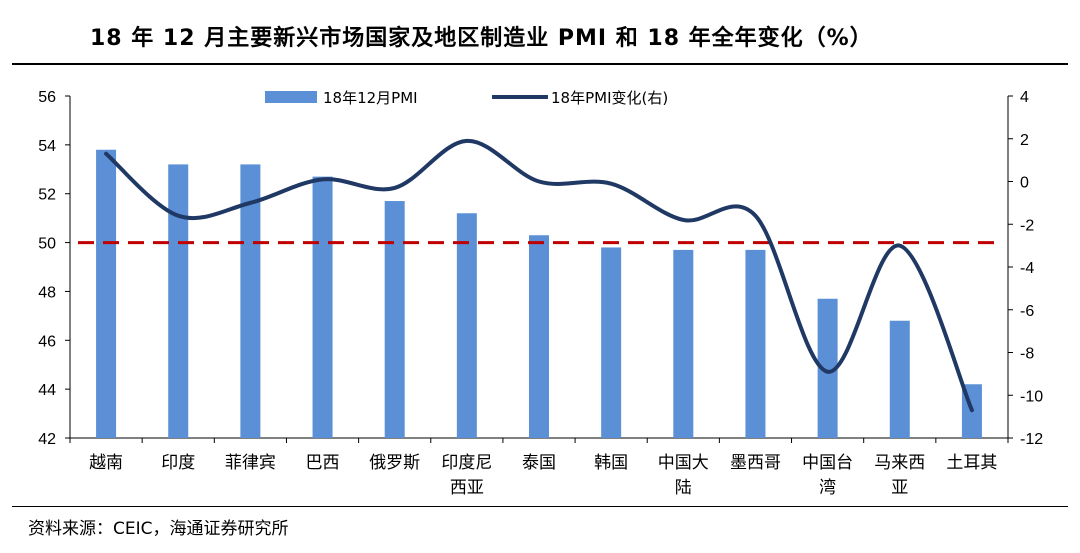 This screenshot has width=1080, height=553. Describe the element at coordinates (47, 341) in the screenshot. I see `left-tick-label: 46` at that location.